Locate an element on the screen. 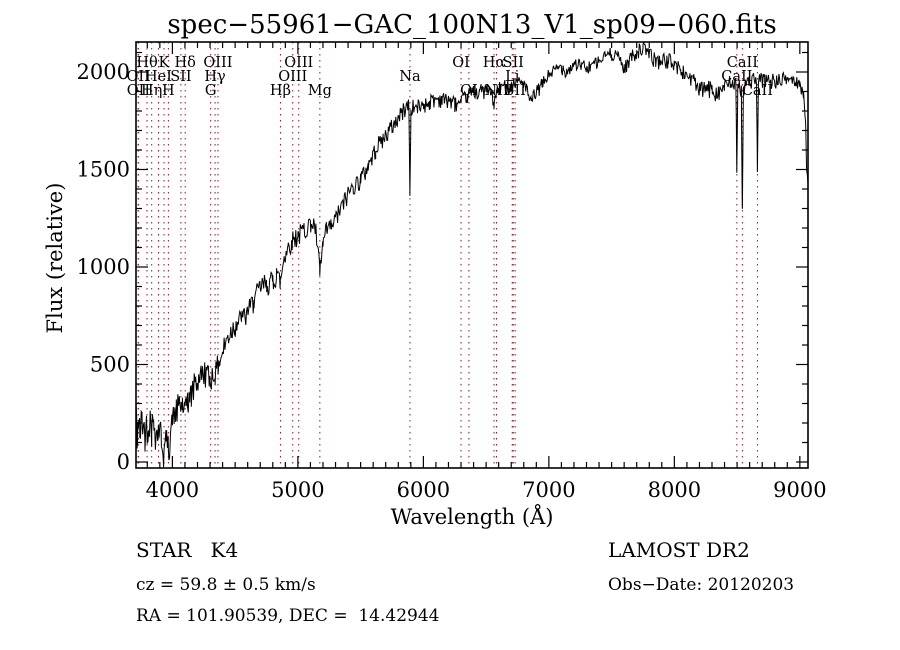  spectral-line-label: K is located at coordinates (165, 63).